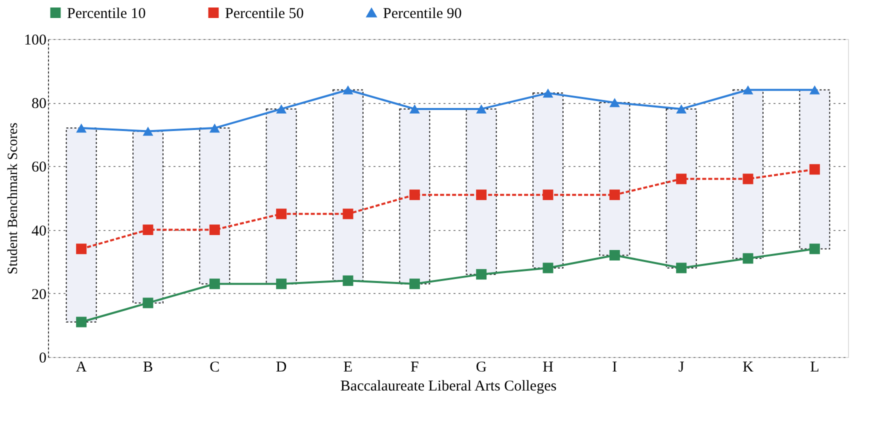 Image resolution: width=885 pixels, height=424 pixels. Describe the element at coordinates (548, 368) in the screenshot. I see `x-tick-label: H` at that location.